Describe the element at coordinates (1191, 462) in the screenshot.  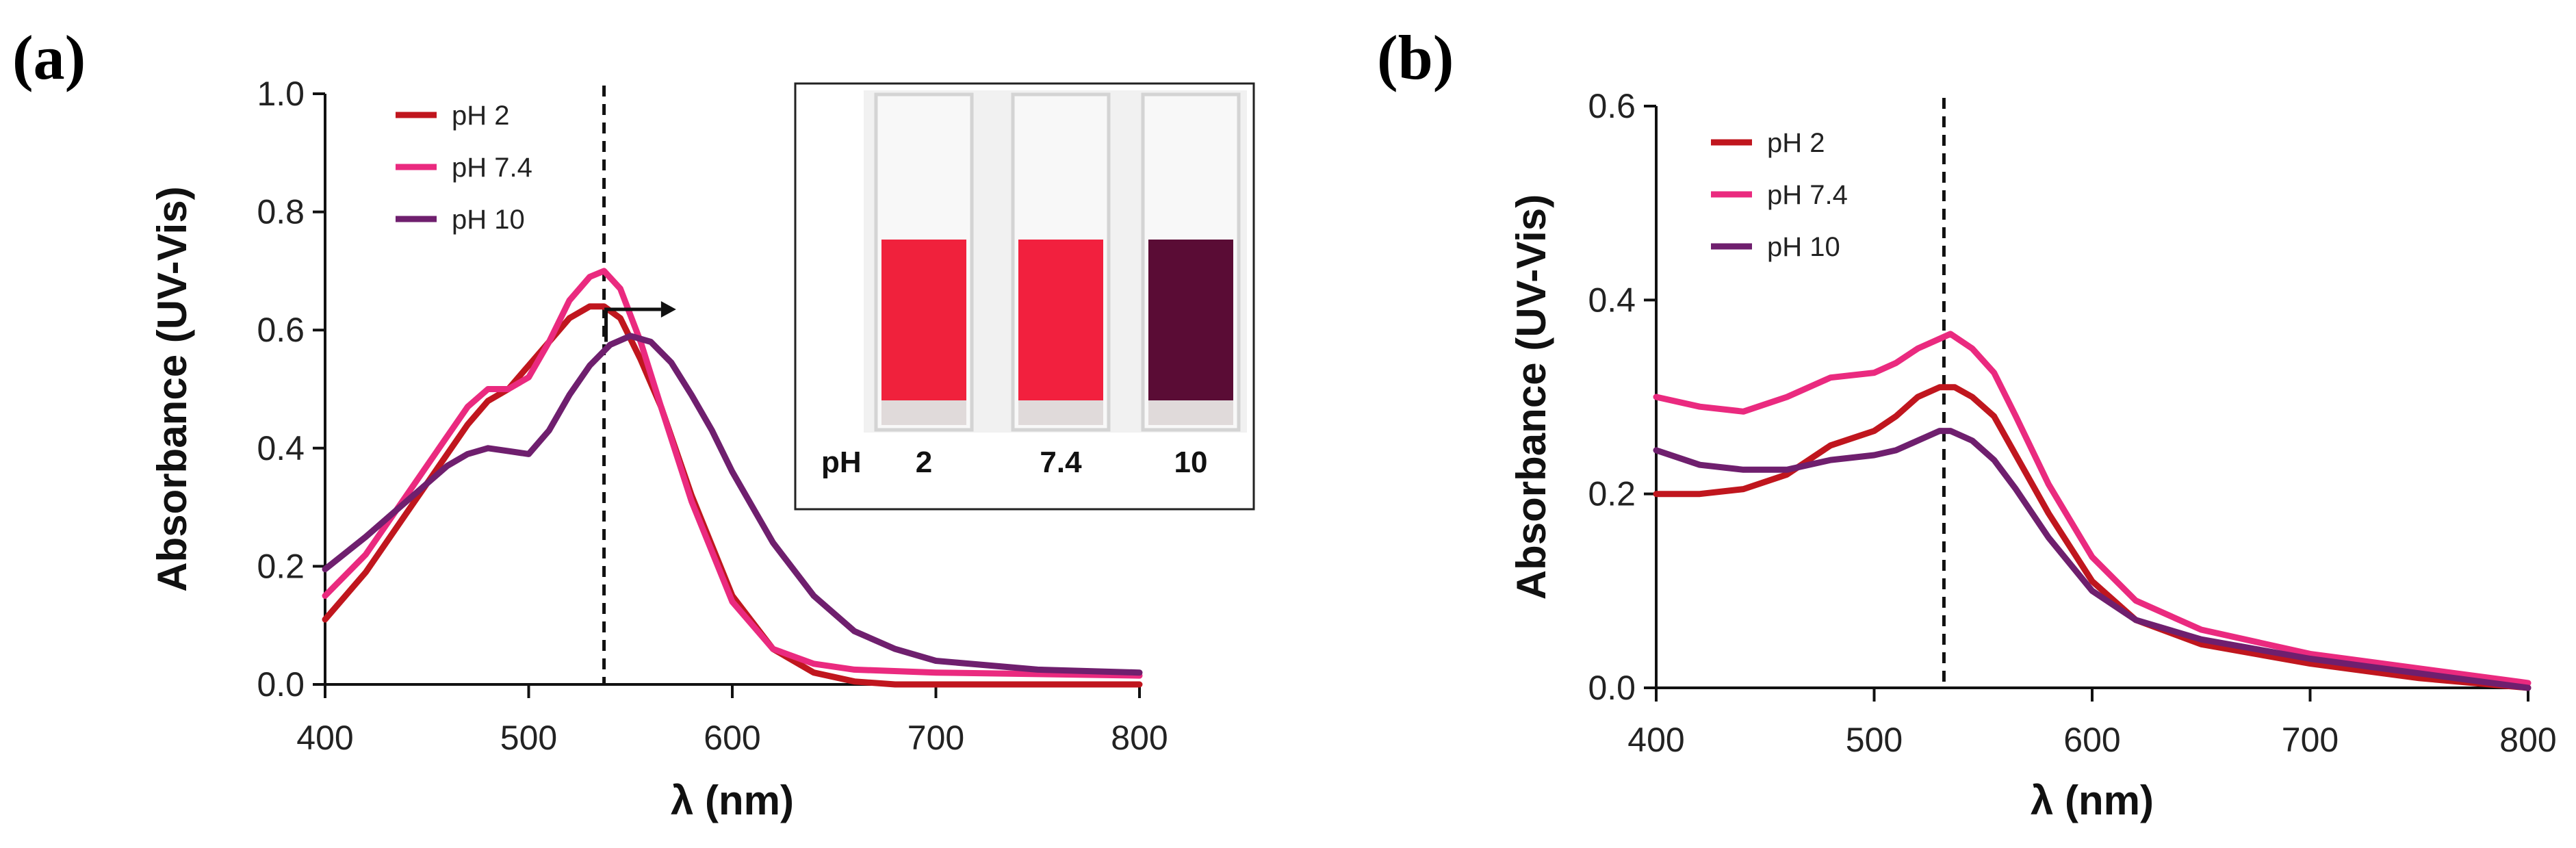
I see `inset-sample-label: 10` at that location.